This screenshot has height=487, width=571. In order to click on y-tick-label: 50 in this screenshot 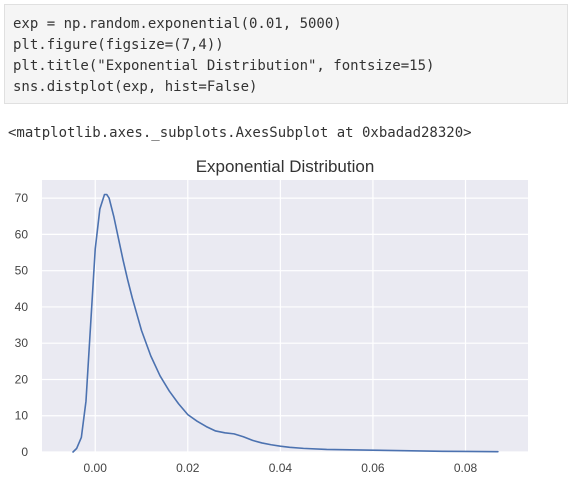, I will do `click(22, 271)`.